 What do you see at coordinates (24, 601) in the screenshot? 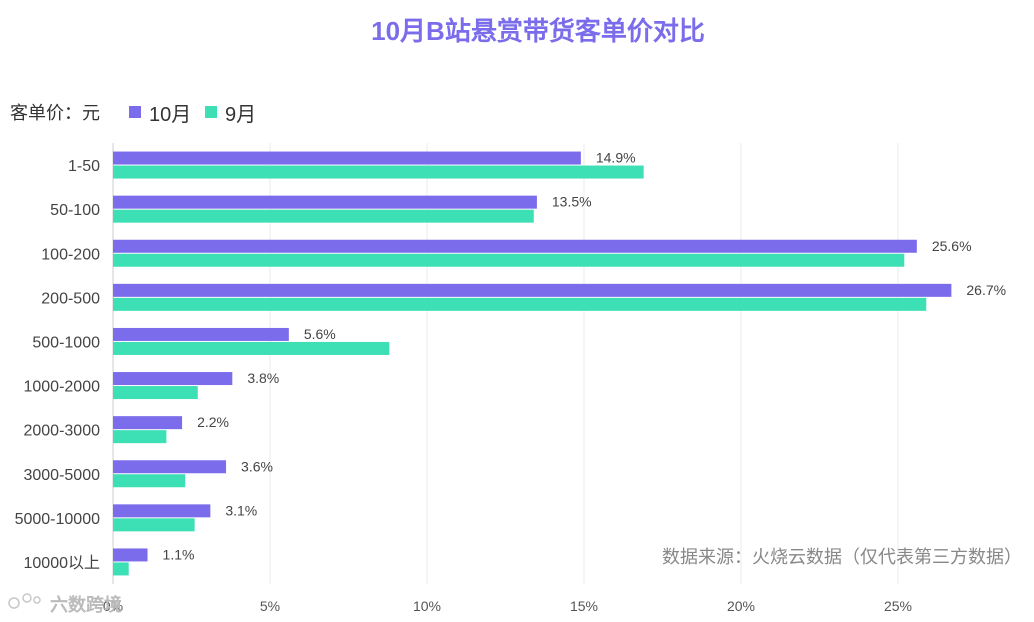
I see `watermark-logo` at bounding box center [24, 601].